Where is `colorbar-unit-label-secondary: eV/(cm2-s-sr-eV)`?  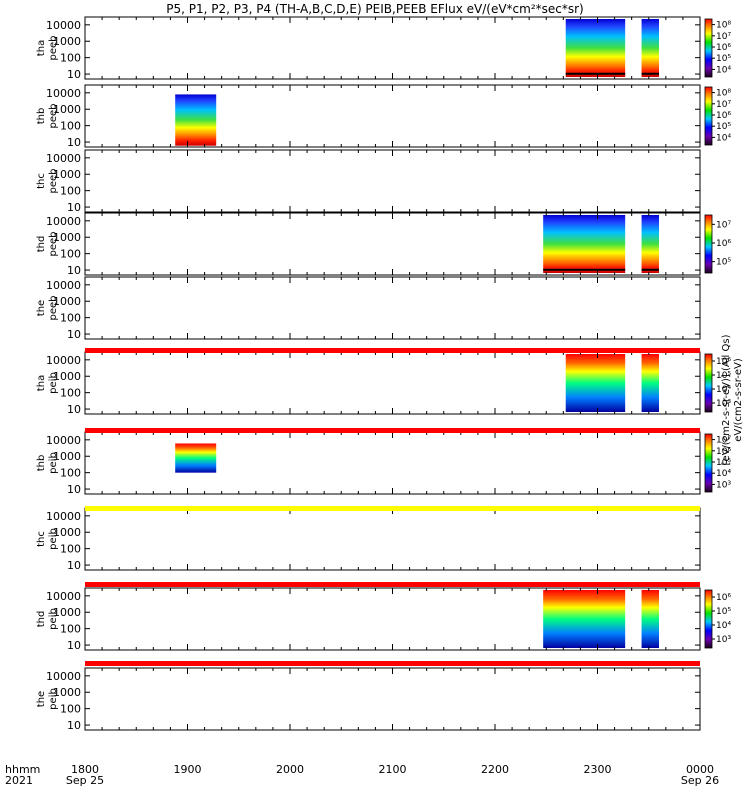
colorbar-unit-label-secondary: eV/(cm2-s-sr-eV) is located at coordinates (738, 400).